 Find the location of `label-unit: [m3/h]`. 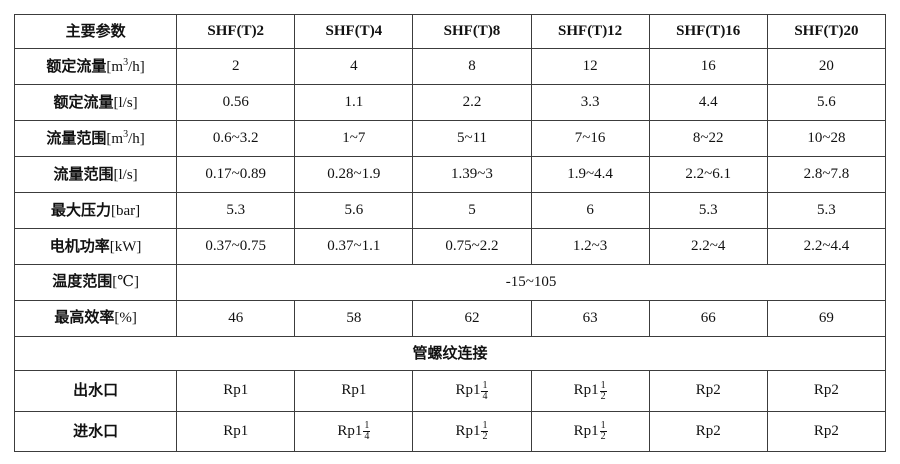

label-unit: [m3/h] is located at coordinates (125, 137).